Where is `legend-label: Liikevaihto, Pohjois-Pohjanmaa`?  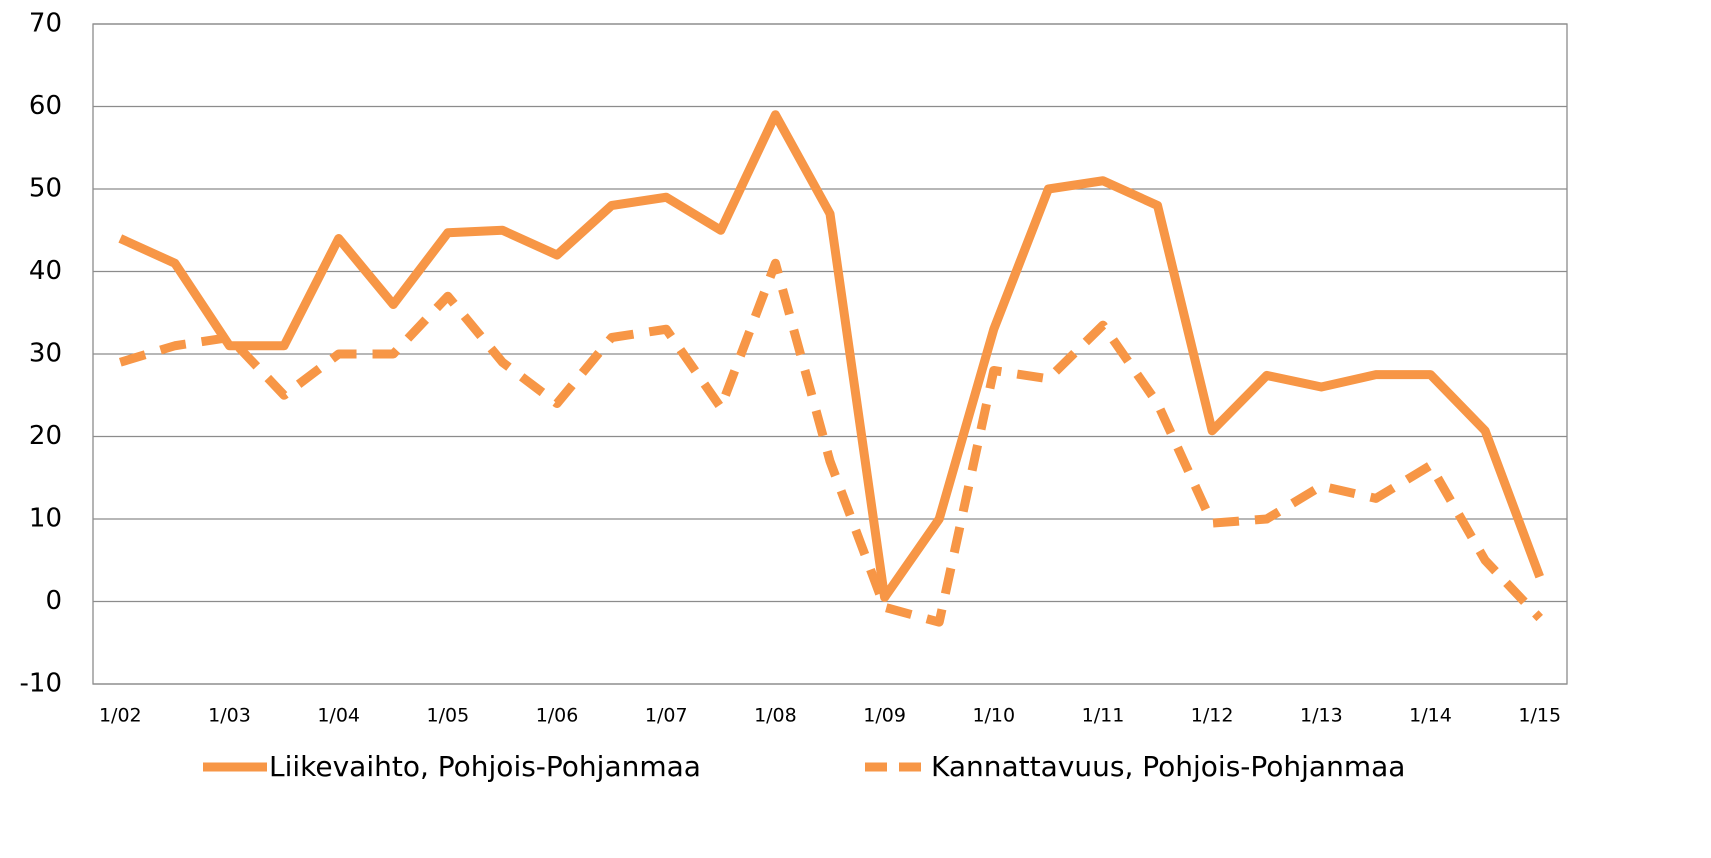 legend-label: Liikevaihto, Pohjois-Pohjanmaa is located at coordinates (485, 766).